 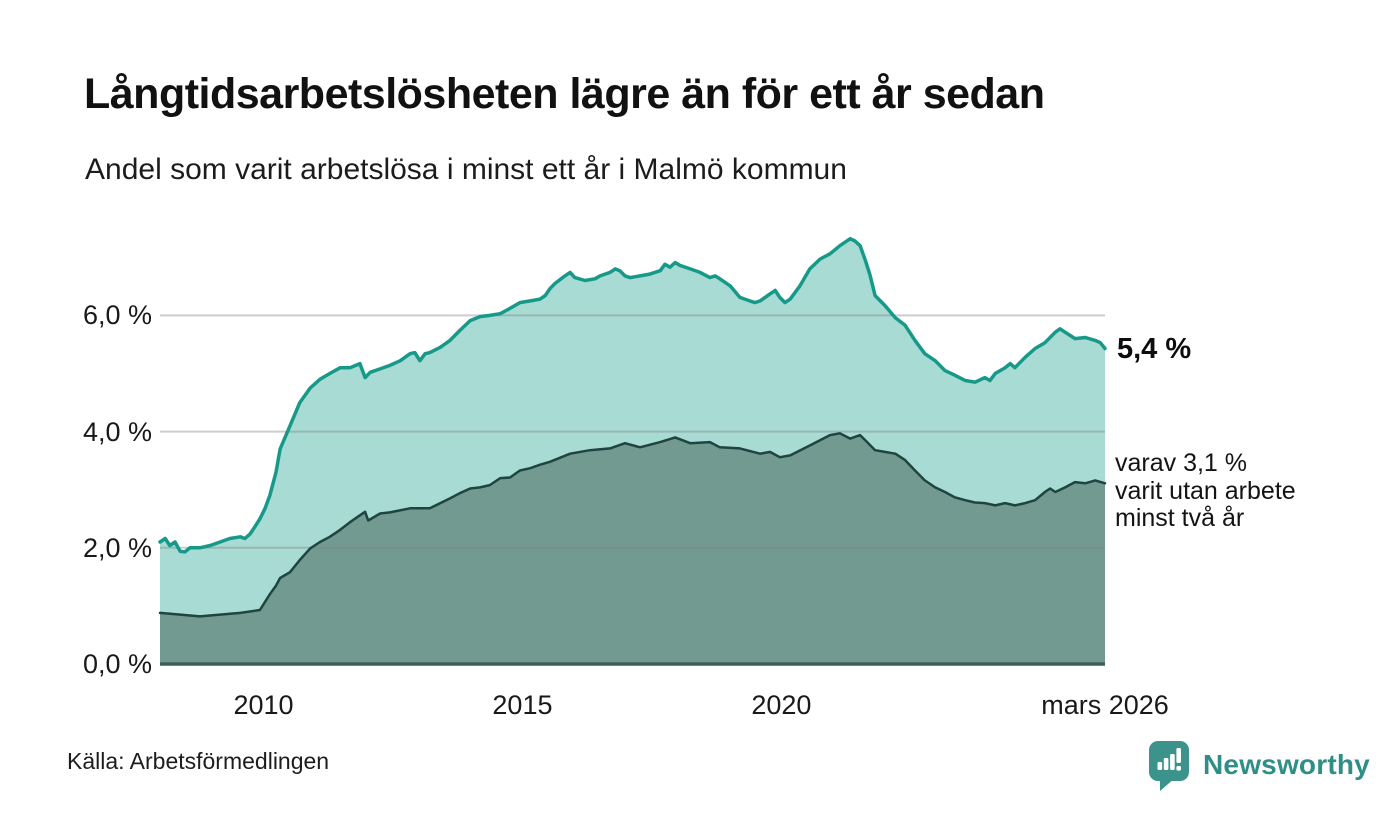 I want to click on y-axis-label: 0,0 %, so click(x=117, y=664).